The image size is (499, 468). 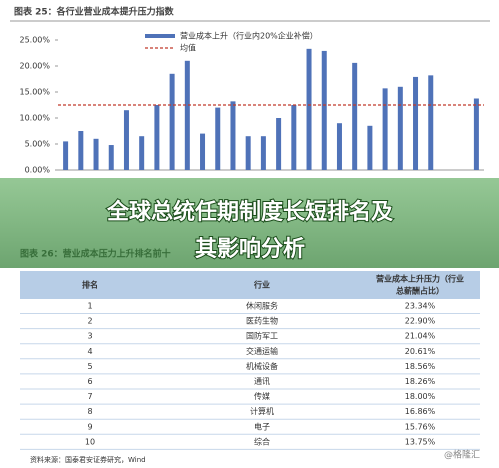 I want to click on legend-swatch, so click(x=160, y=36).